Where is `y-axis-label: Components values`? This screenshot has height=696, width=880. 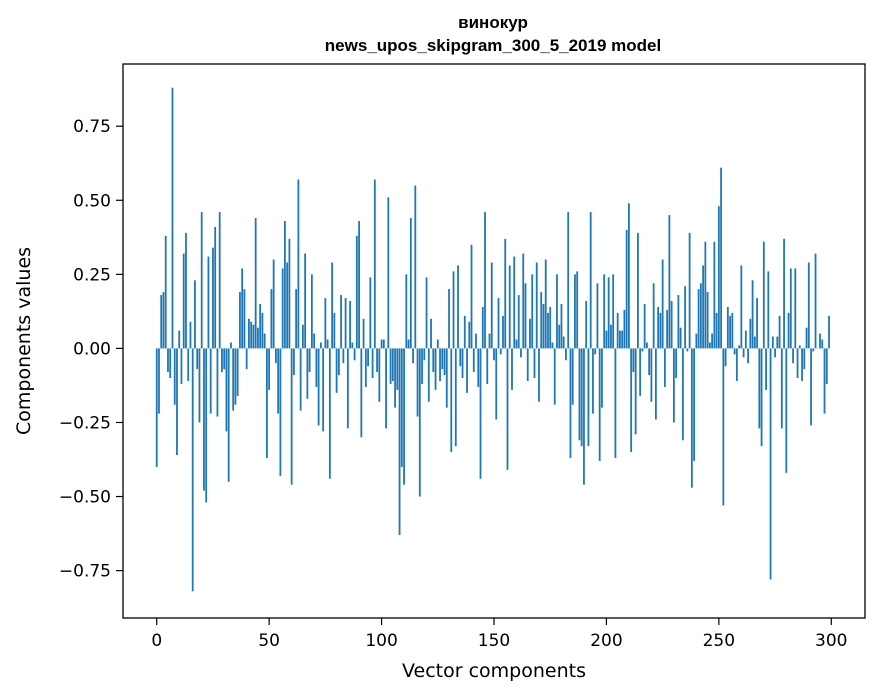
y-axis-label: Components values is located at coordinates (24, 341).